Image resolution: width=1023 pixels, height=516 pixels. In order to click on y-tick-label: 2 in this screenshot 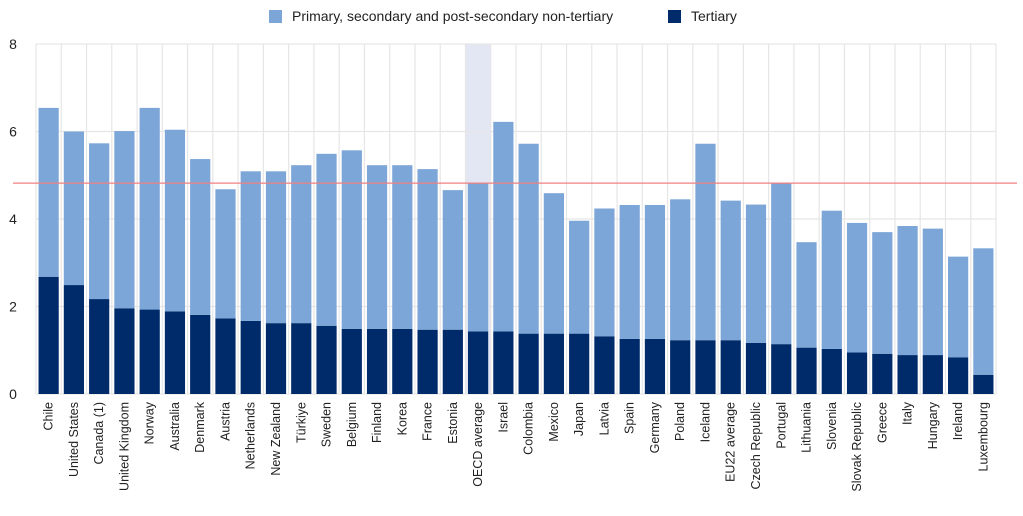, I will do `click(13, 307)`.